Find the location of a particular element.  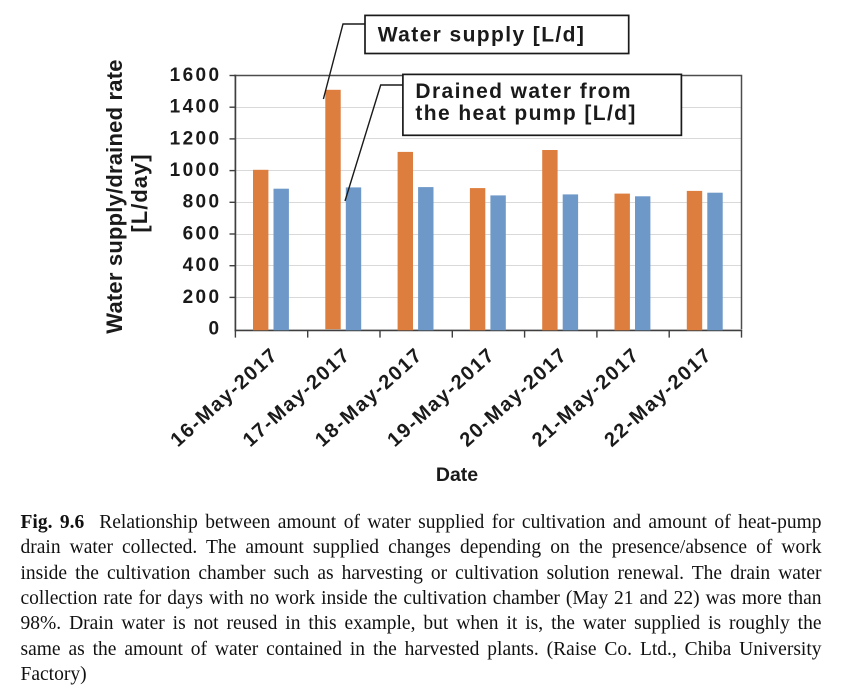

svg-text: [L/day] is located at coordinates (139, 192).